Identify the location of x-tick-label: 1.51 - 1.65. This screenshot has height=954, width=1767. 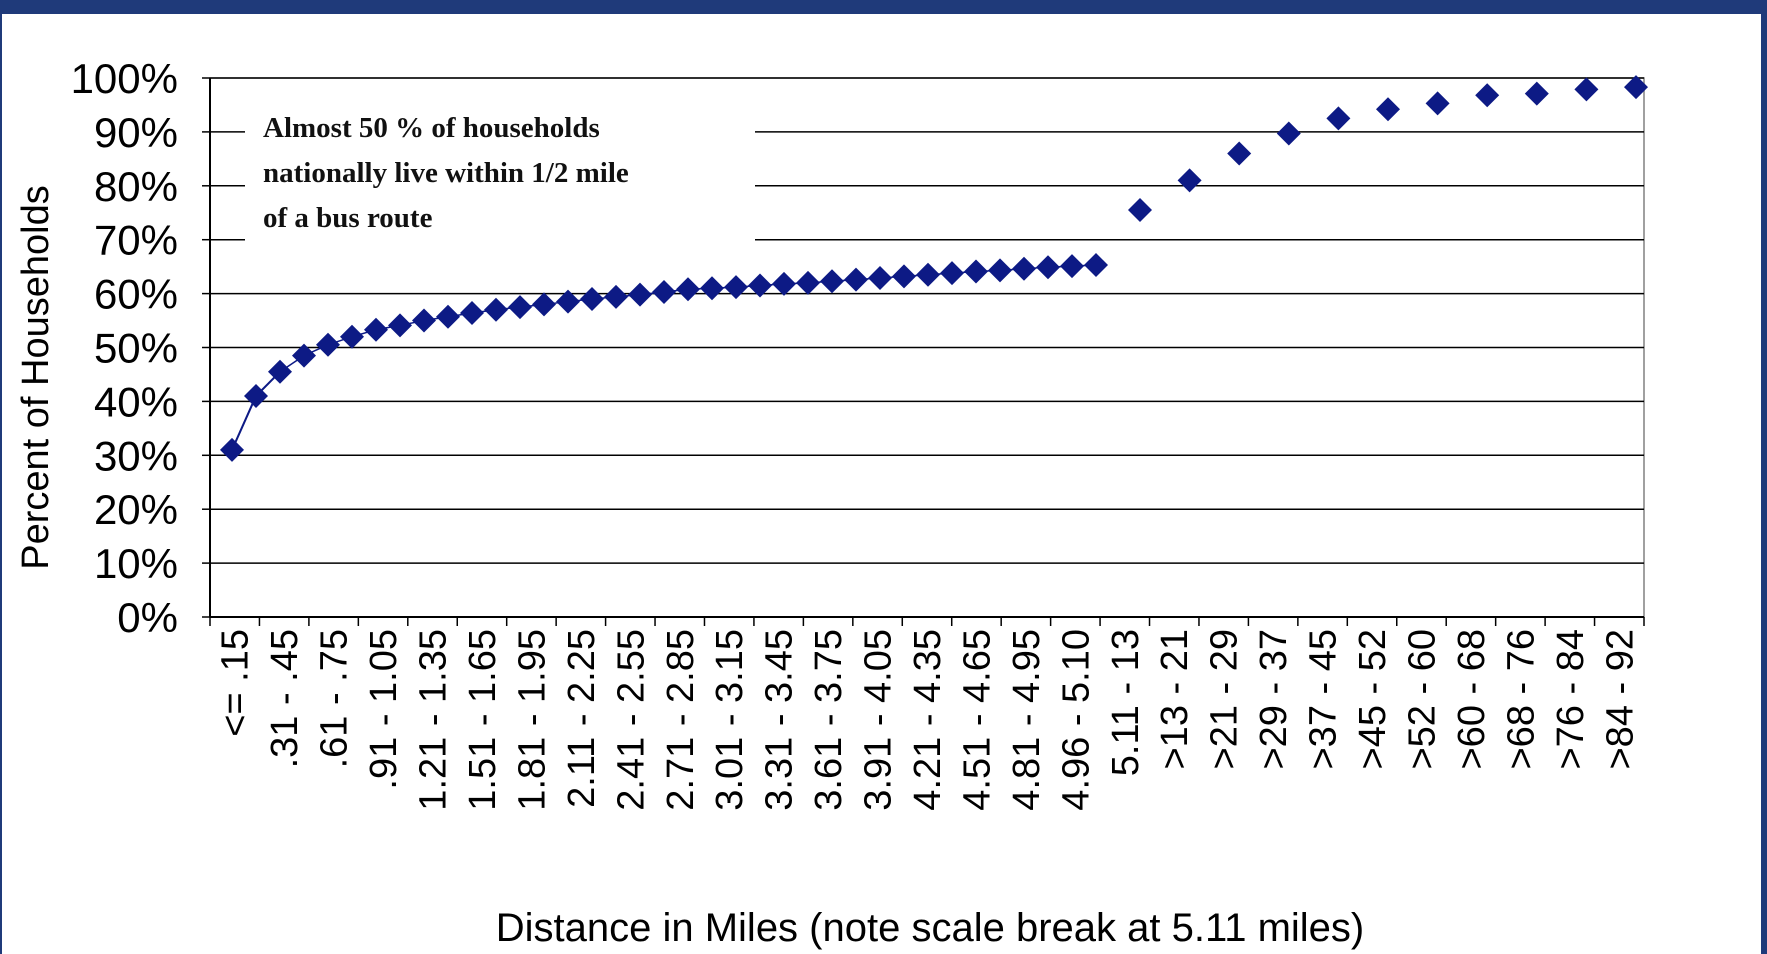
(483, 720).